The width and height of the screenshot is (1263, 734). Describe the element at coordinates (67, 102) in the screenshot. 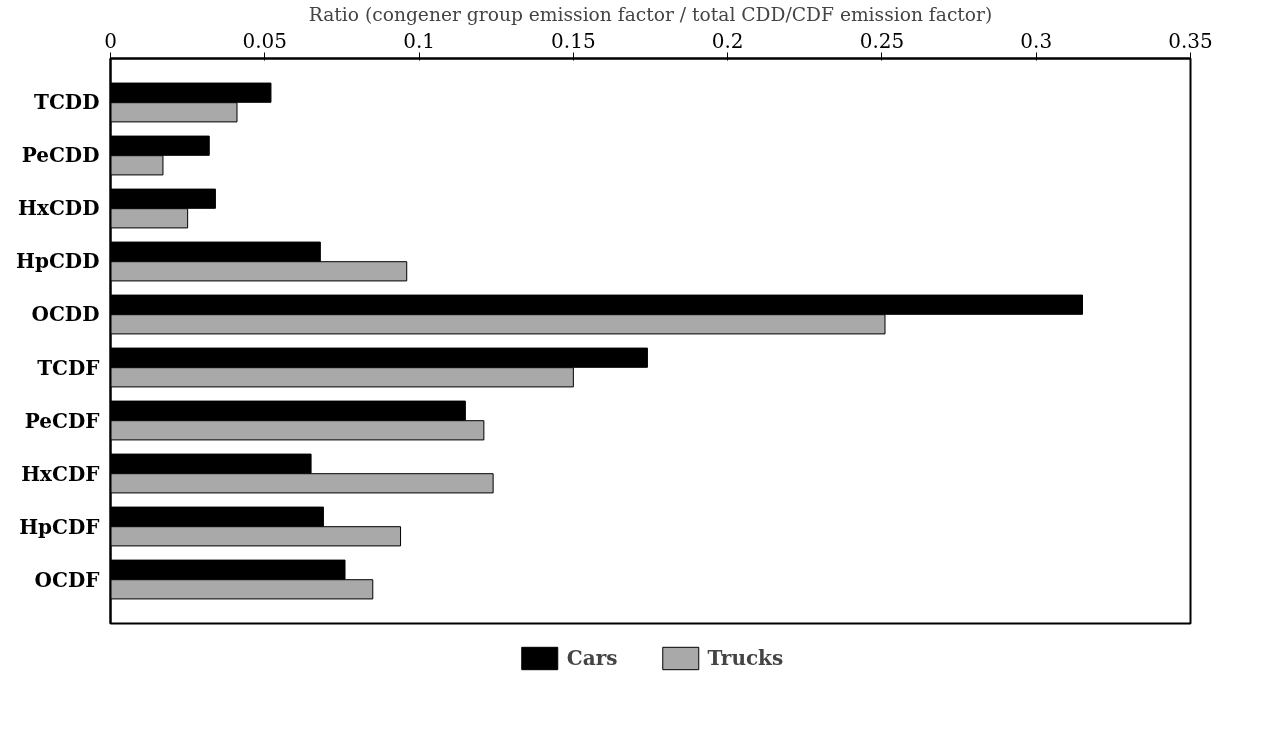

I see `y-tick-label: TCDD` at that location.